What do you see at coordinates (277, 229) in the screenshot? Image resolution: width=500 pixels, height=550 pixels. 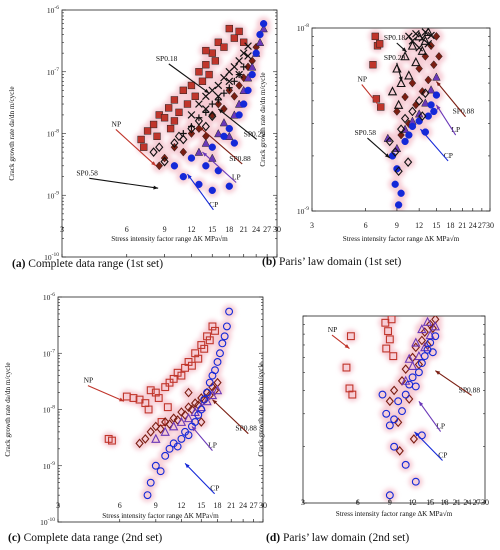 I see `x-tick-label: 30` at bounding box center [277, 229].